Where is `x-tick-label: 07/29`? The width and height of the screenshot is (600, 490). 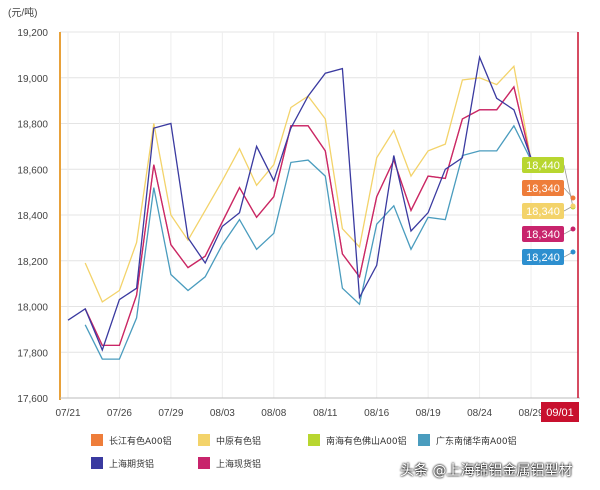
x-tick-label: 07/29 is located at coordinates (170, 413).